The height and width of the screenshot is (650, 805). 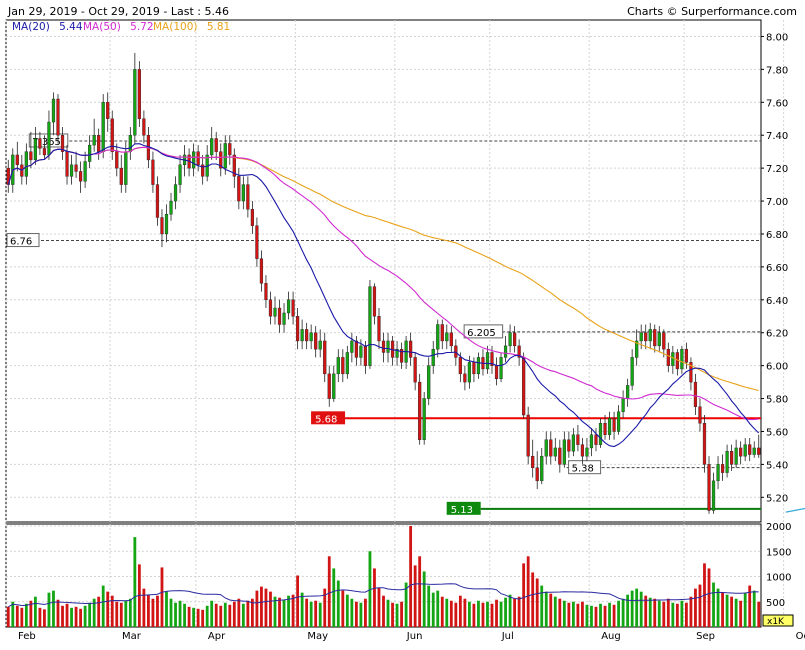 What do you see at coordinates (383, 576) in the screenshot?
I see `volume-bars` at bounding box center [383, 576].